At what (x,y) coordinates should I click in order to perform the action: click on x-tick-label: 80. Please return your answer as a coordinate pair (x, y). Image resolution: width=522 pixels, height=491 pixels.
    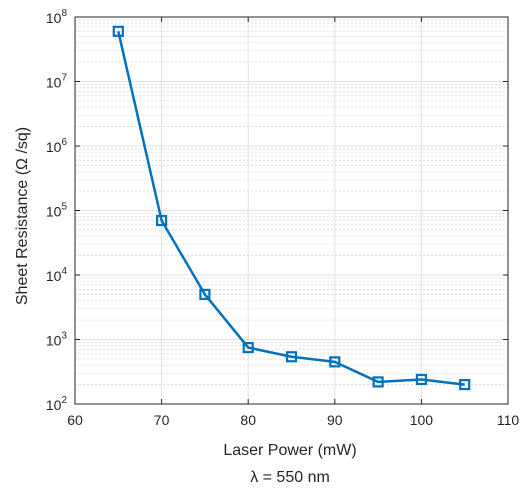
    Looking at the image, I should click on (248, 420).